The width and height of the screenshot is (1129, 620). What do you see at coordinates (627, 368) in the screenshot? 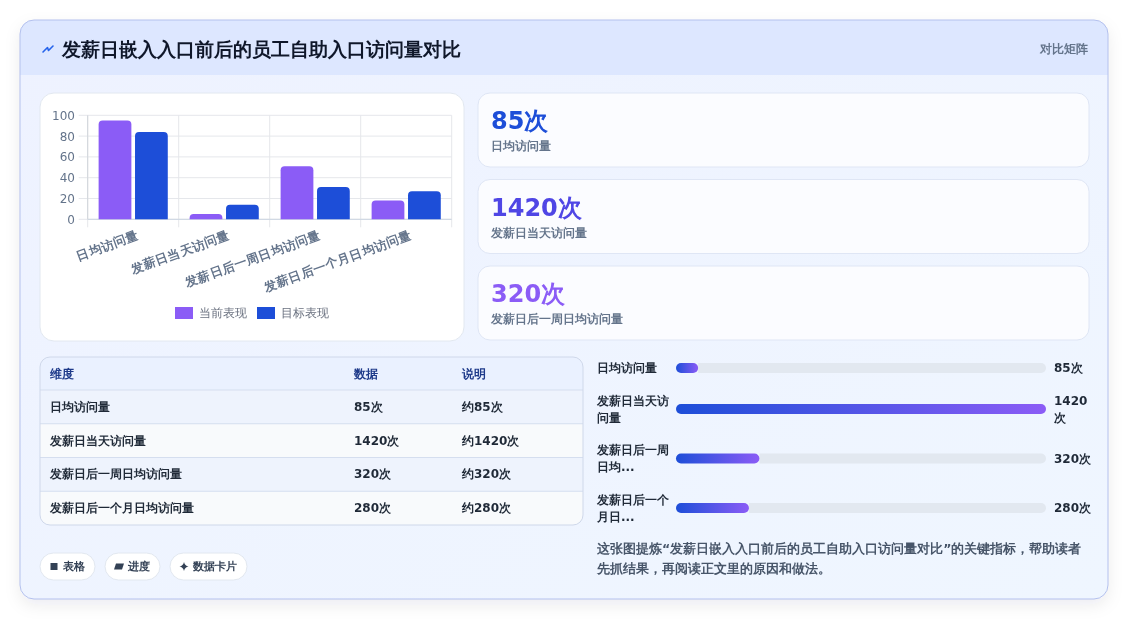
I see `y-tick-label: 日均访问量` at bounding box center [627, 368].